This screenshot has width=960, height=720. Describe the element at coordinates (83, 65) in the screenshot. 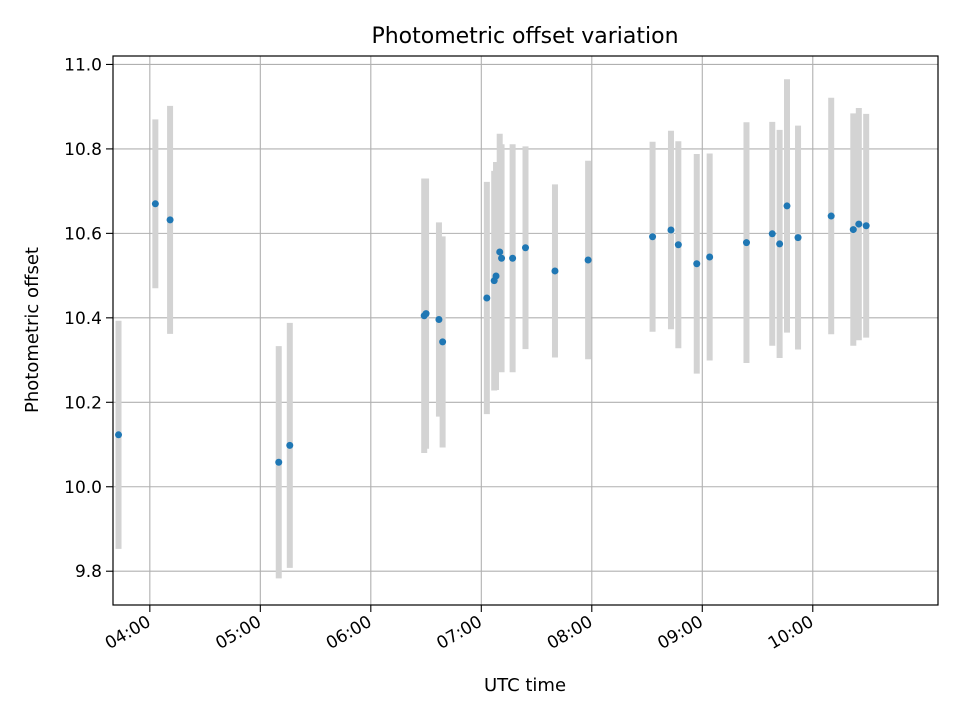

I see `y-tick-label: 11.0` at that location.